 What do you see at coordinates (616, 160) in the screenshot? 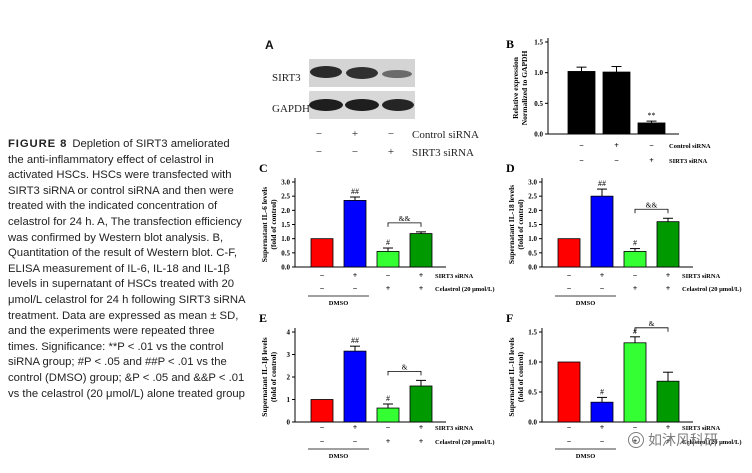
I see `chart-b-sign-r2-c2: −` at bounding box center [616, 160].